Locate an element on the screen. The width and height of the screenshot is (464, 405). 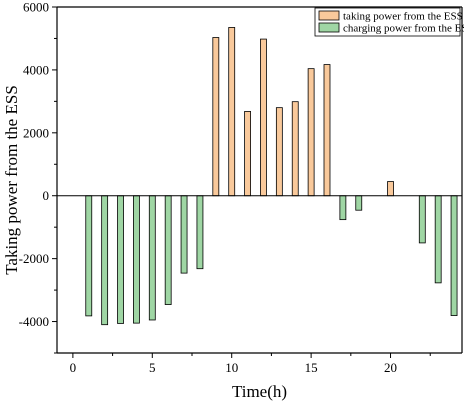
x-tick-label: 0 is located at coordinates (73, 367).